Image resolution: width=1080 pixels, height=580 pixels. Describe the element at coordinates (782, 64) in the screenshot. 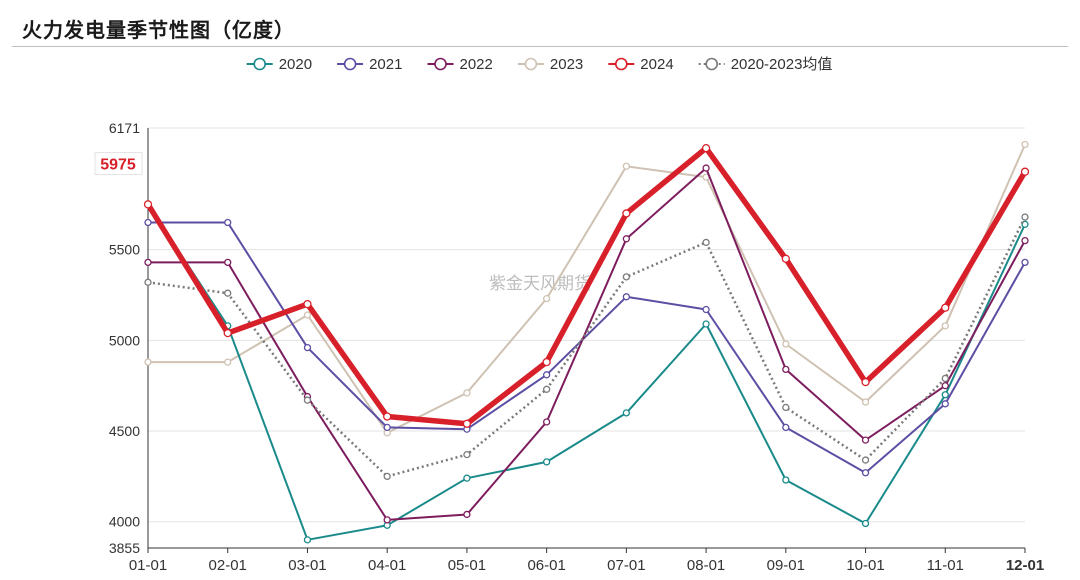

I see `legend-label: 2020-2023均值` at that location.